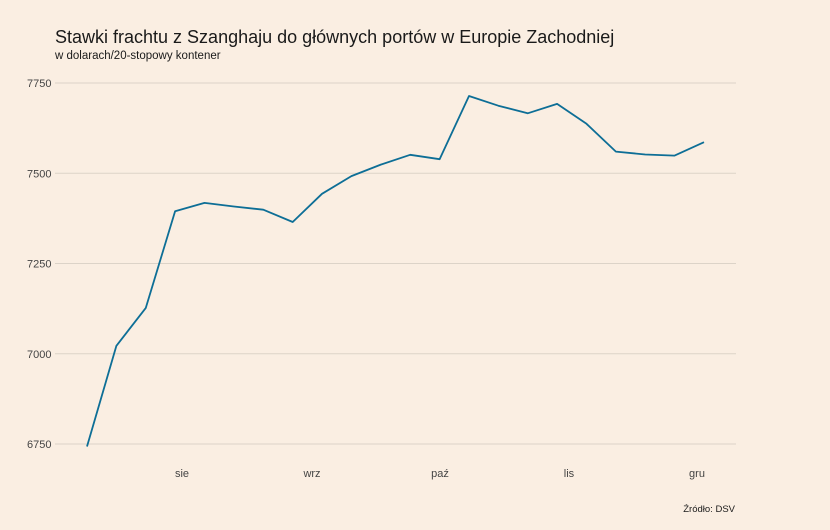 The width and height of the screenshot is (830, 530). I want to click on chart-subtitle: w dolarach/20-stopowy kontener, so click(138, 56).